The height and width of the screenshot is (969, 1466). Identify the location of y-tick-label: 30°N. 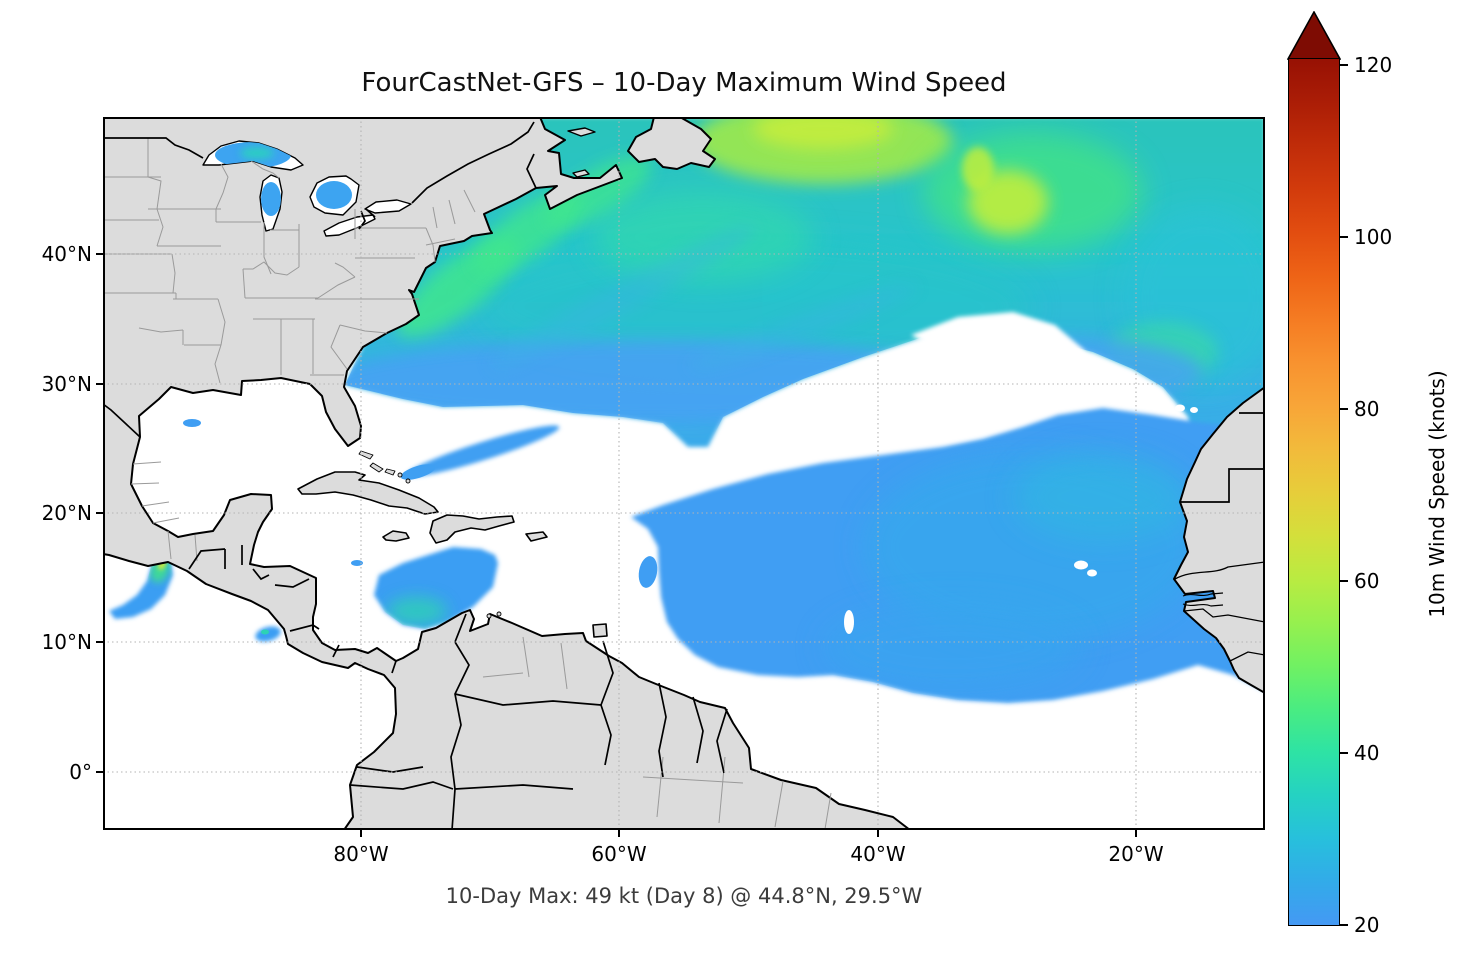
(66, 384).